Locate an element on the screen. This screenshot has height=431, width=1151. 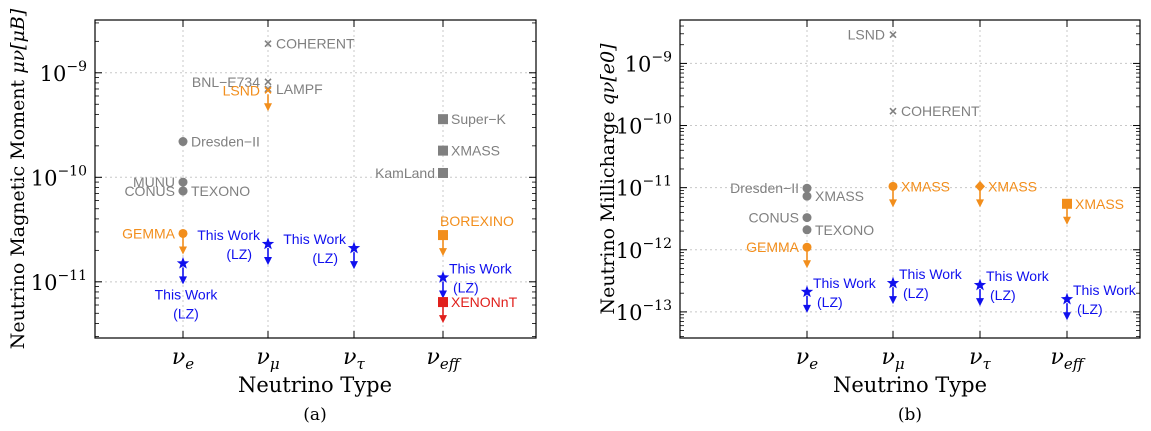
data-point: COHERENT is located at coordinates (309, 44).